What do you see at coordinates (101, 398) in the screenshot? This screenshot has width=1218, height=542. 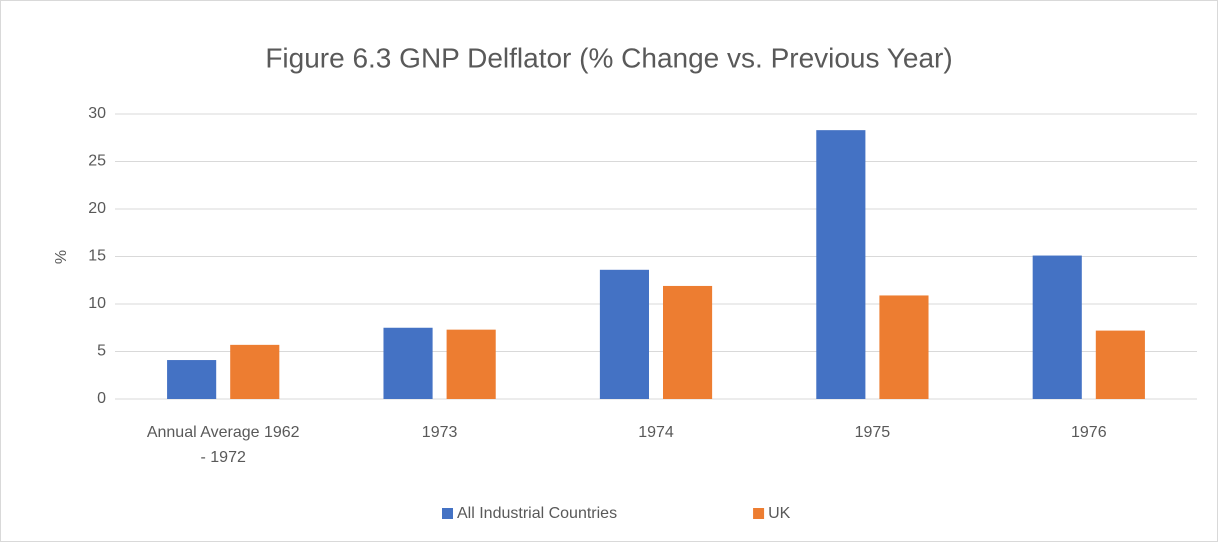 I see `y-tick-label: 0` at bounding box center [101, 398].